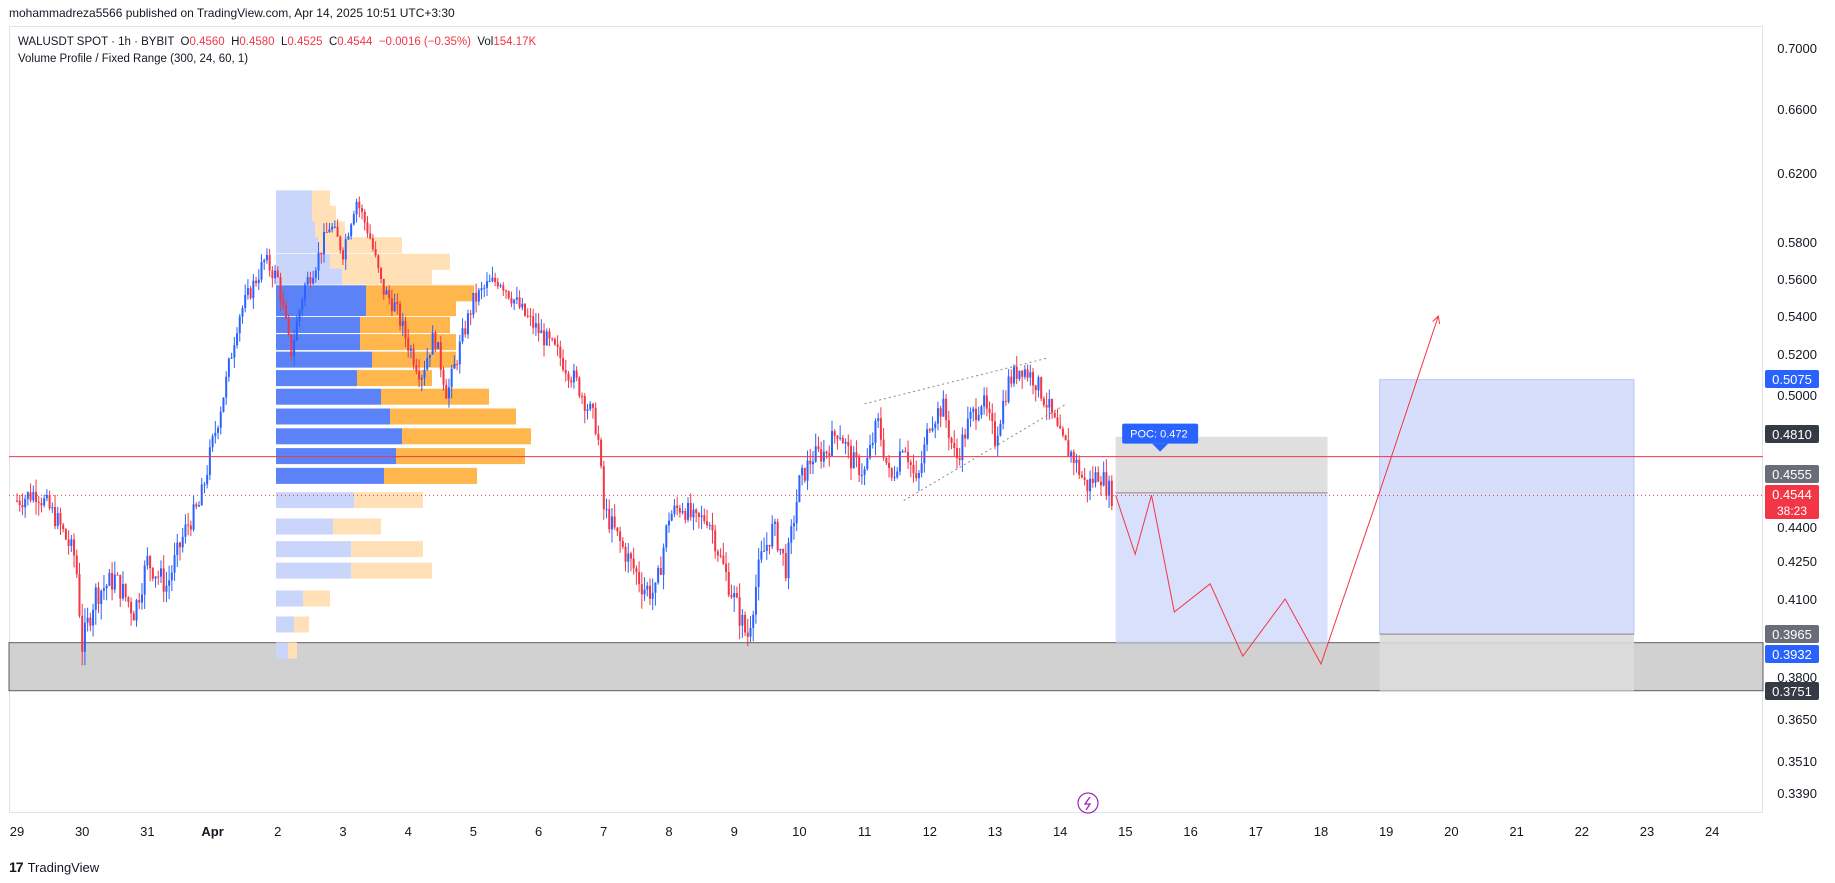 Image resolution: width=1835 pixels, height=883 pixels. I want to click on y-tick-label: 0.4400, so click(1797, 527).